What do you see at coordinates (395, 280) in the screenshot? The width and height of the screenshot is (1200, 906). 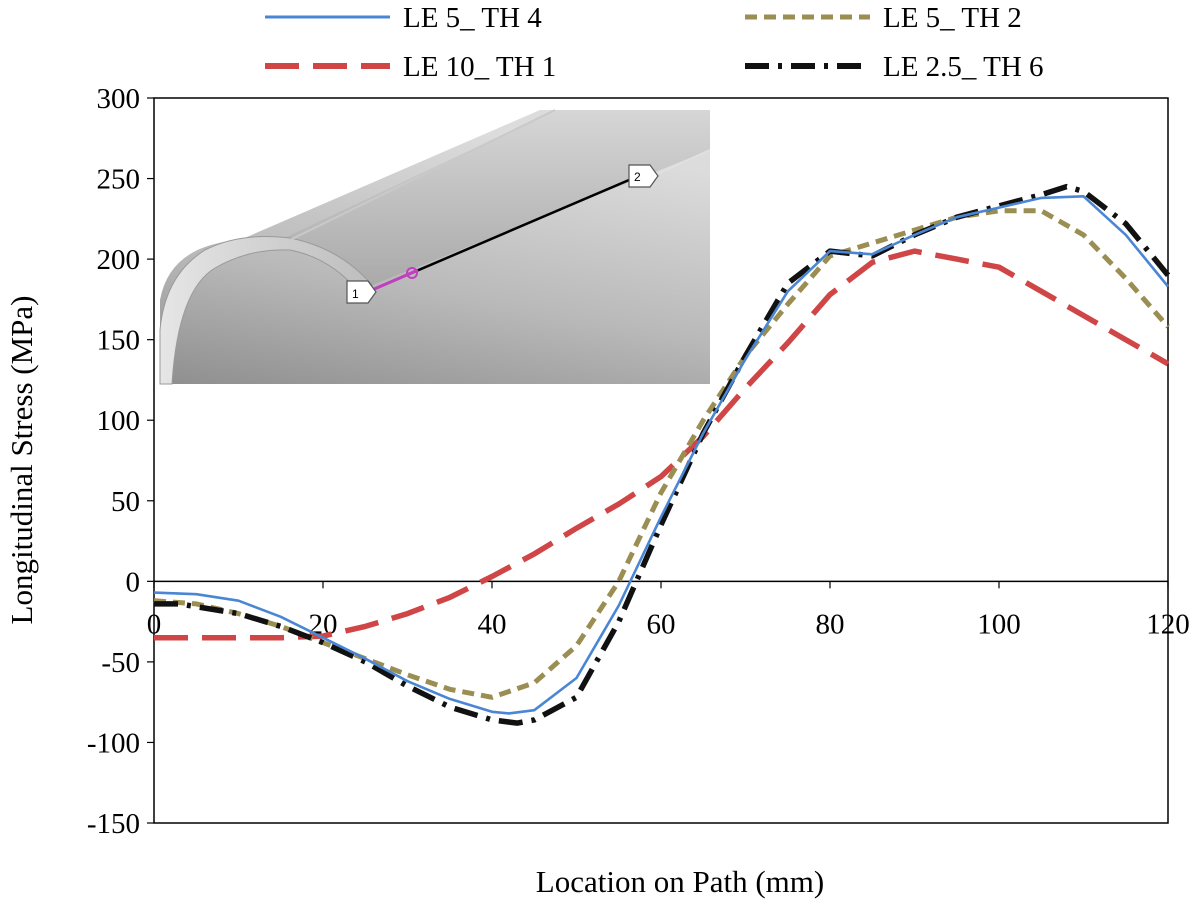 I see `path-highlight` at bounding box center [395, 280].